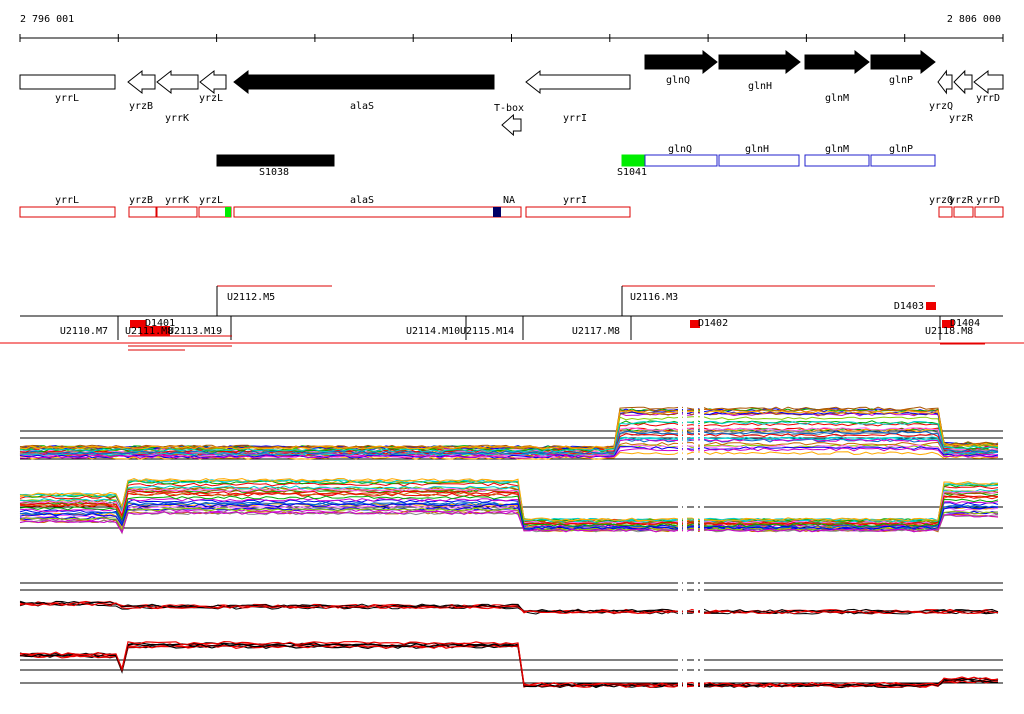 This screenshot has width=1024, height=714. Describe the element at coordinates (509, 200) in the screenshot. I see `annotation-label: NA` at that location.